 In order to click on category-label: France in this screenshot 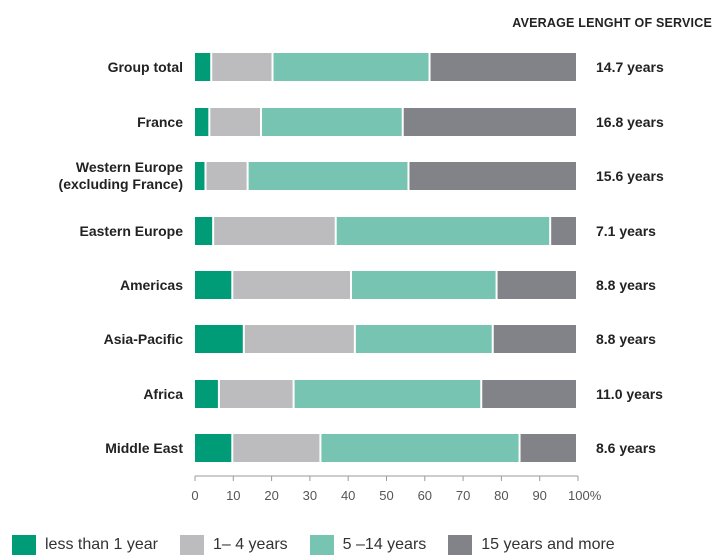, I will do `click(160, 122)`.